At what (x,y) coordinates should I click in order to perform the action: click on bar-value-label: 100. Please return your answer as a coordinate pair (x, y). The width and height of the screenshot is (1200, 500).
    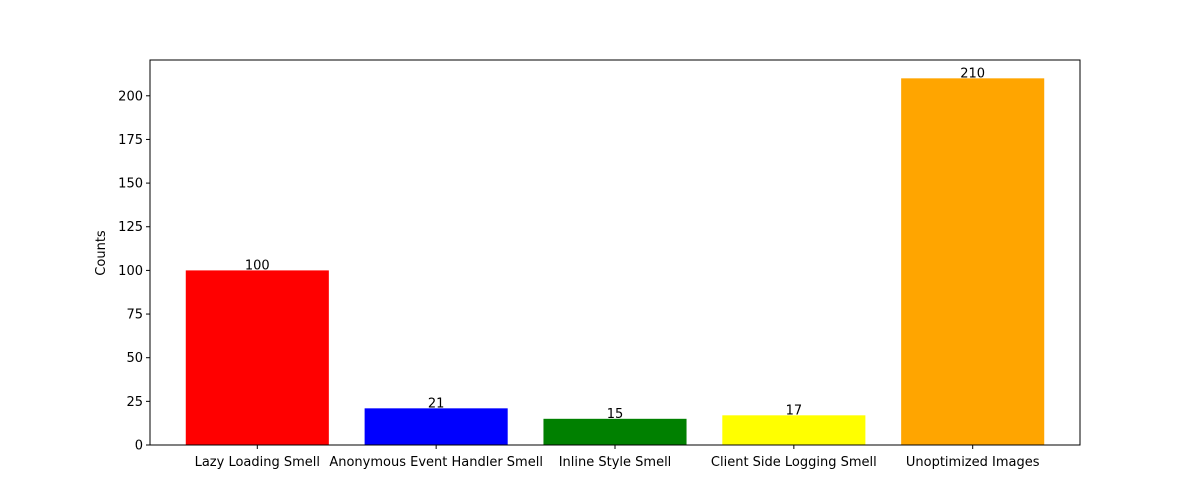
    Looking at the image, I should click on (257, 265).